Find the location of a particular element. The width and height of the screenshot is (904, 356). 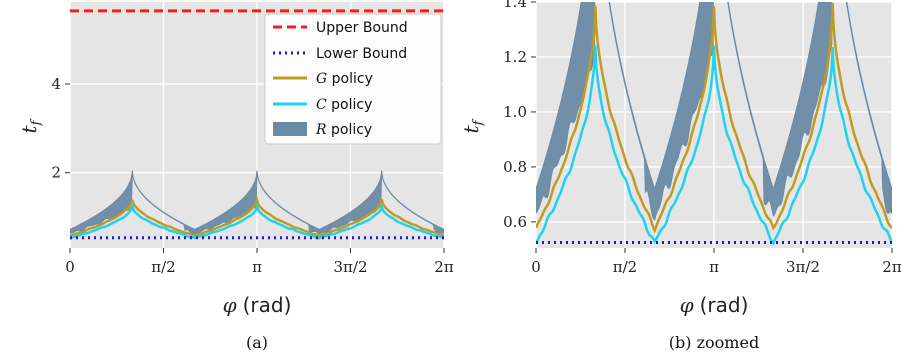

panel-b-y-label: tf is located at coordinates (472, 125).